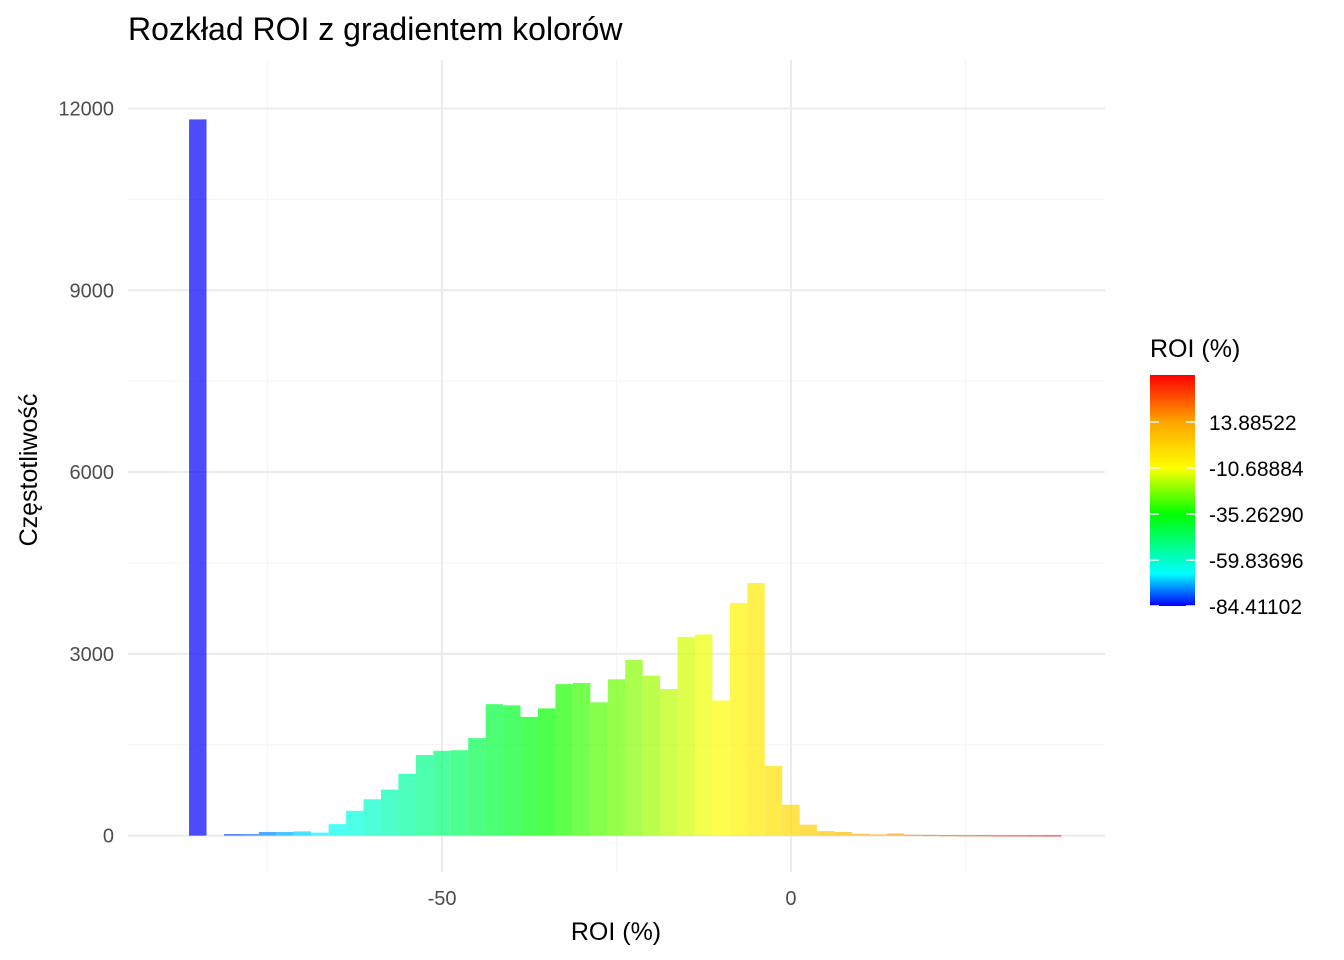  I want to click on chart-title: Rozkład ROI z gradientem kolorów, so click(375, 29).